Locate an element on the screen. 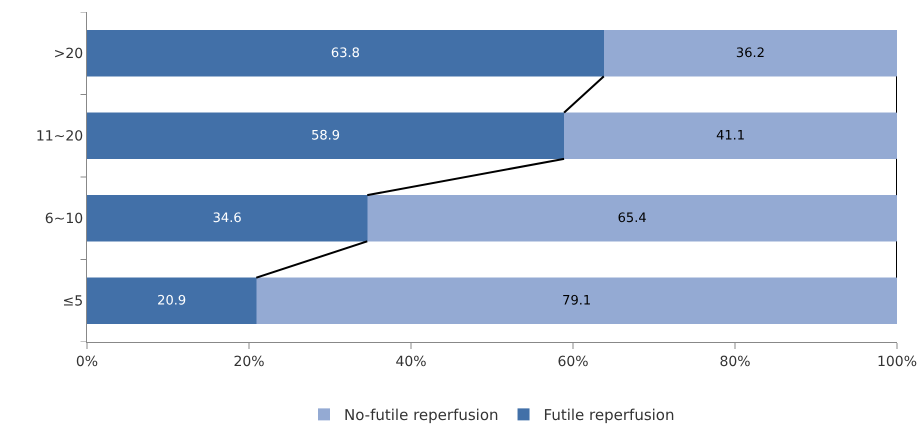 This screenshot has width=922, height=443. data-label: 63.8 is located at coordinates (345, 53).